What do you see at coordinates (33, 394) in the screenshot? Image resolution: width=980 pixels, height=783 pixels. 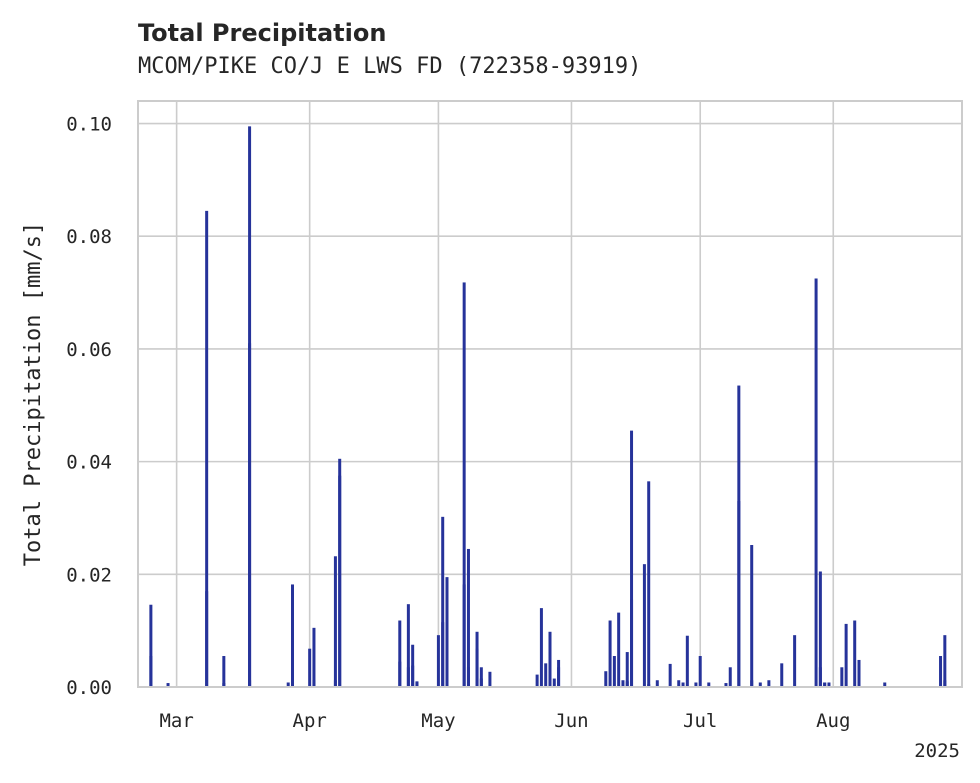 I see `y-axis-label: Total Precipitation [mm/s]` at bounding box center [33, 394].